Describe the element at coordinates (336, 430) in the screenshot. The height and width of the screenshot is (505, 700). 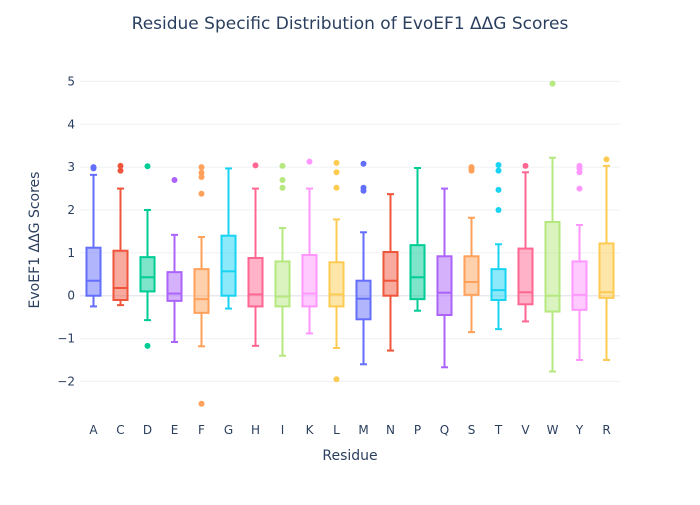
I see `x-tick-label: L` at that location.